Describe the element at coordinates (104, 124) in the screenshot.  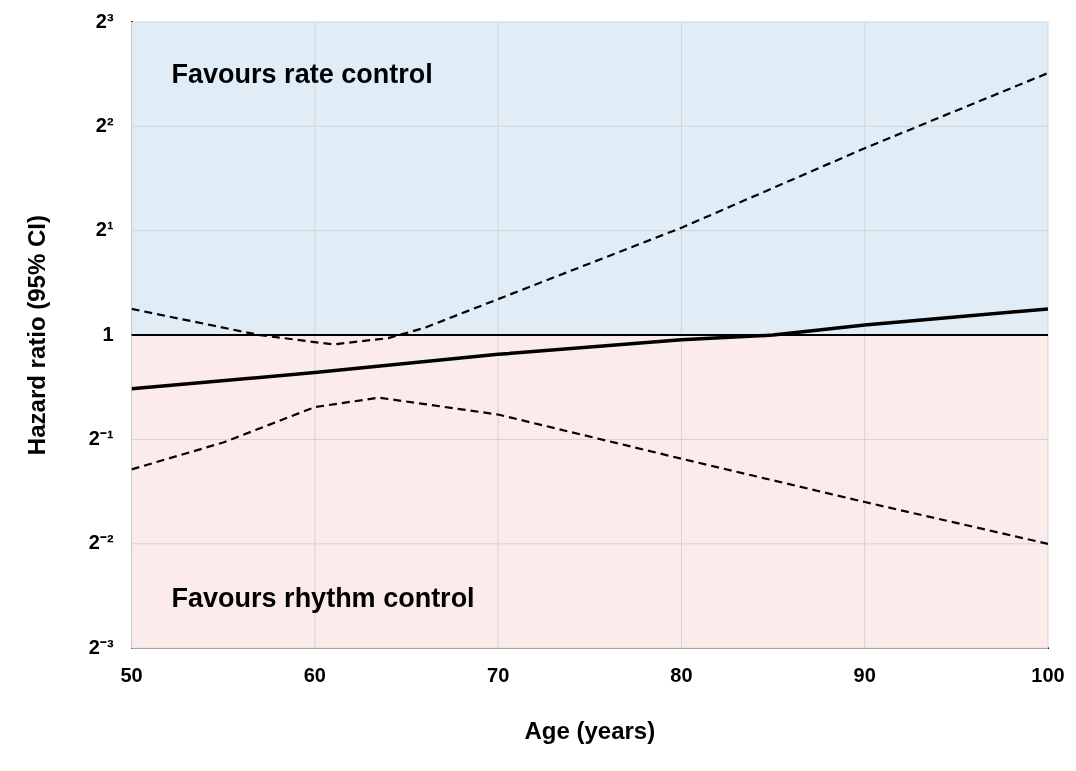
I see `y-tick-label: 2²` at that location.